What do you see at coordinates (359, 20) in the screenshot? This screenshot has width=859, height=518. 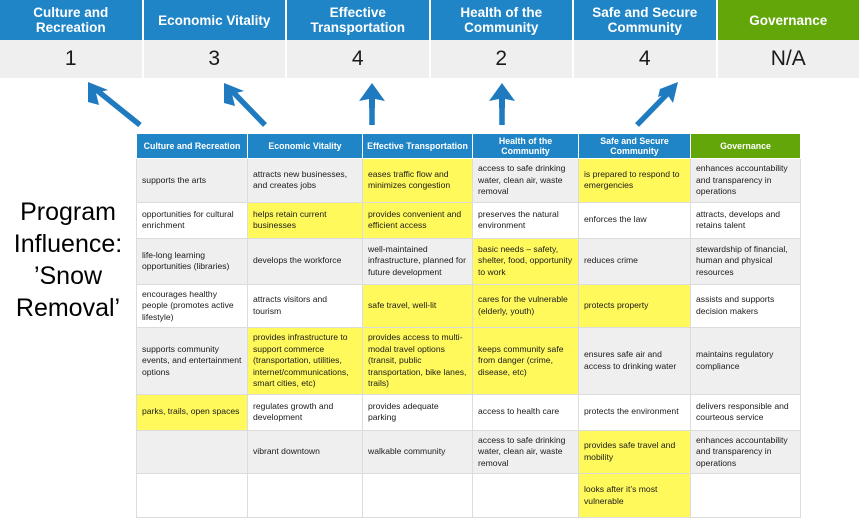 I see `summary-header-effective-transportation: Effective Transportation` at bounding box center [359, 20].